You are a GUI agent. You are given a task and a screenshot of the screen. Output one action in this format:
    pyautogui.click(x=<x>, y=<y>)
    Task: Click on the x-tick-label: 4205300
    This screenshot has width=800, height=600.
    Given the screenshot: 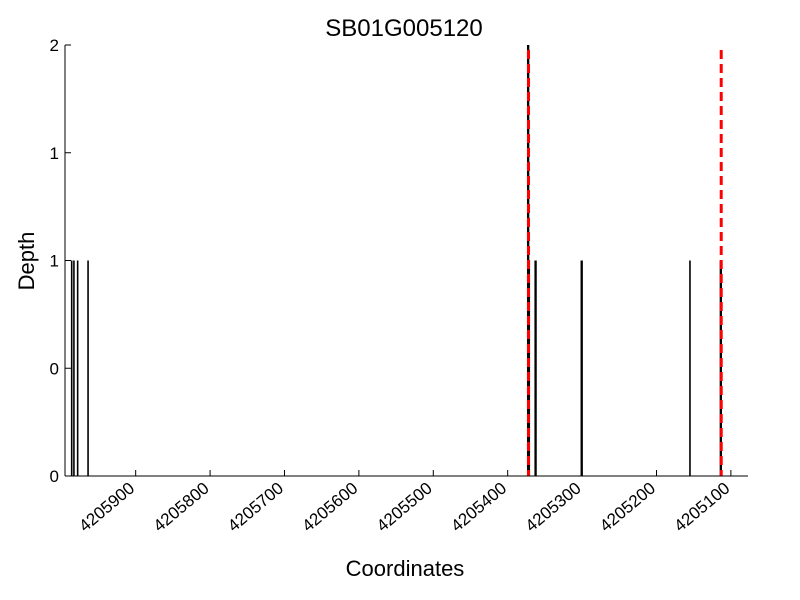 What is the action you would take?
    pyautogui.click(x=553, y=507)
    